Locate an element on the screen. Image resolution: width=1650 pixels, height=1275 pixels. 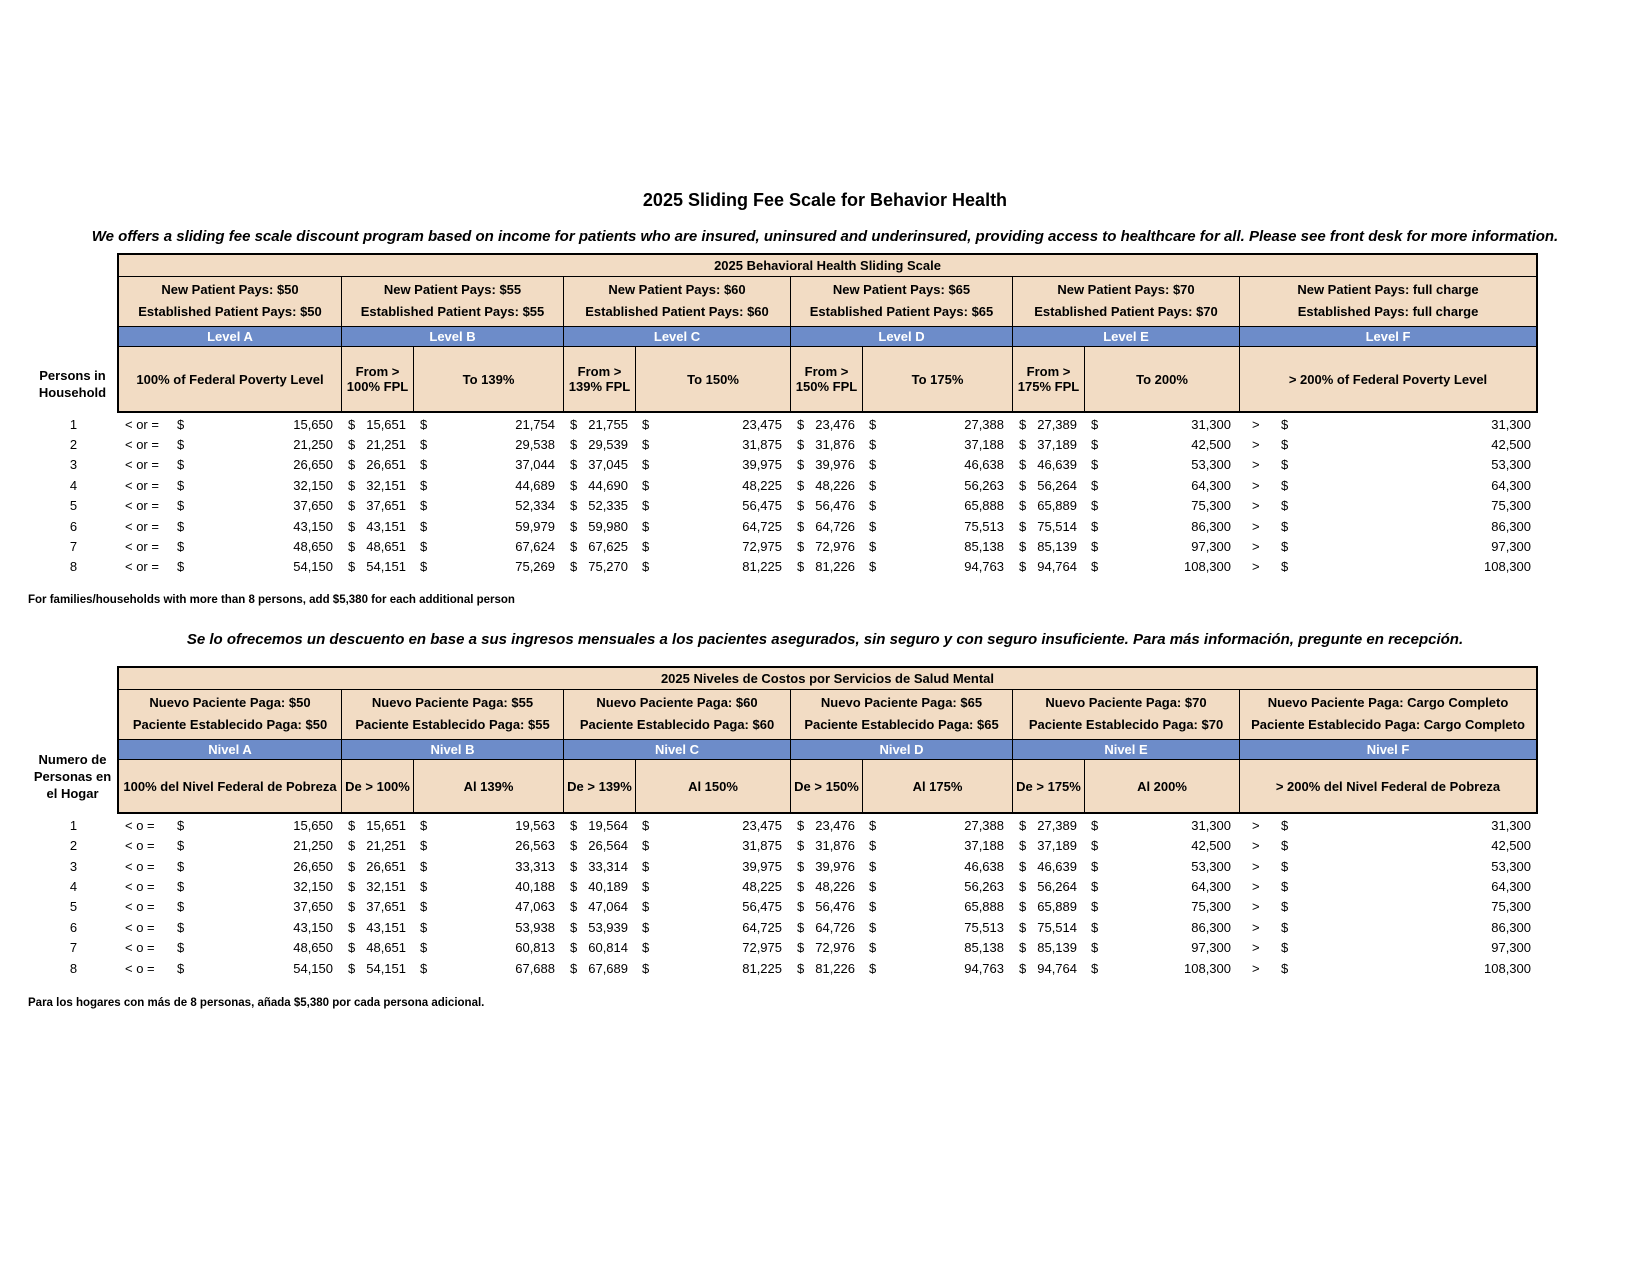
persons-count: 1 is located at coordinates (73, 424).